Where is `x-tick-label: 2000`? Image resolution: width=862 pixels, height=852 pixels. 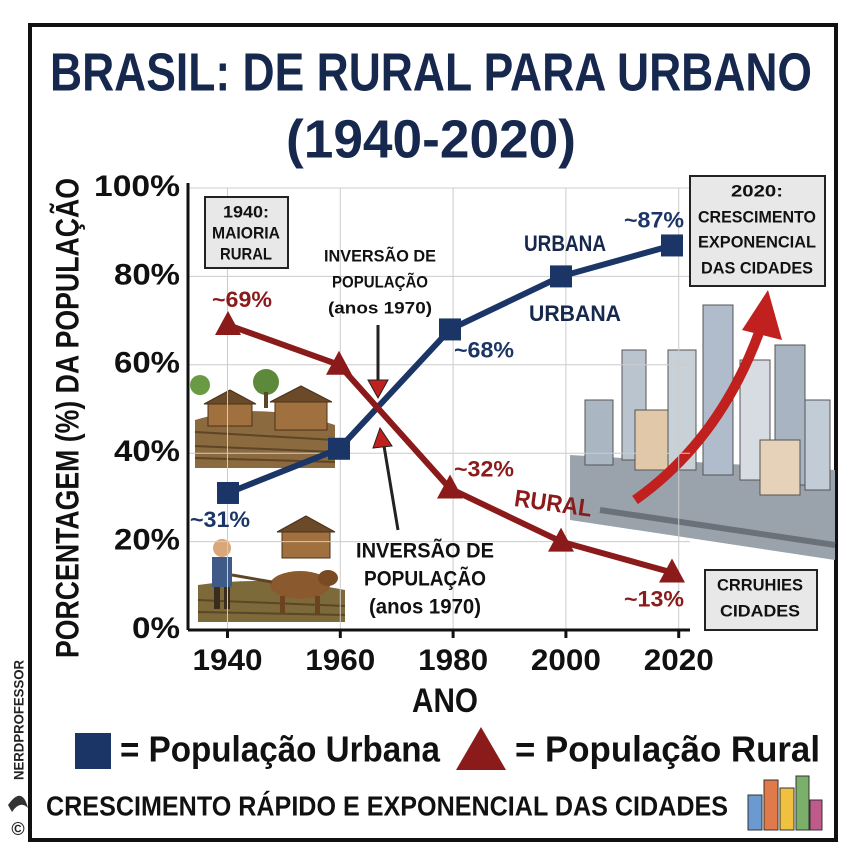 x-tick-label: 2000 is located at coordinates (566, 660).